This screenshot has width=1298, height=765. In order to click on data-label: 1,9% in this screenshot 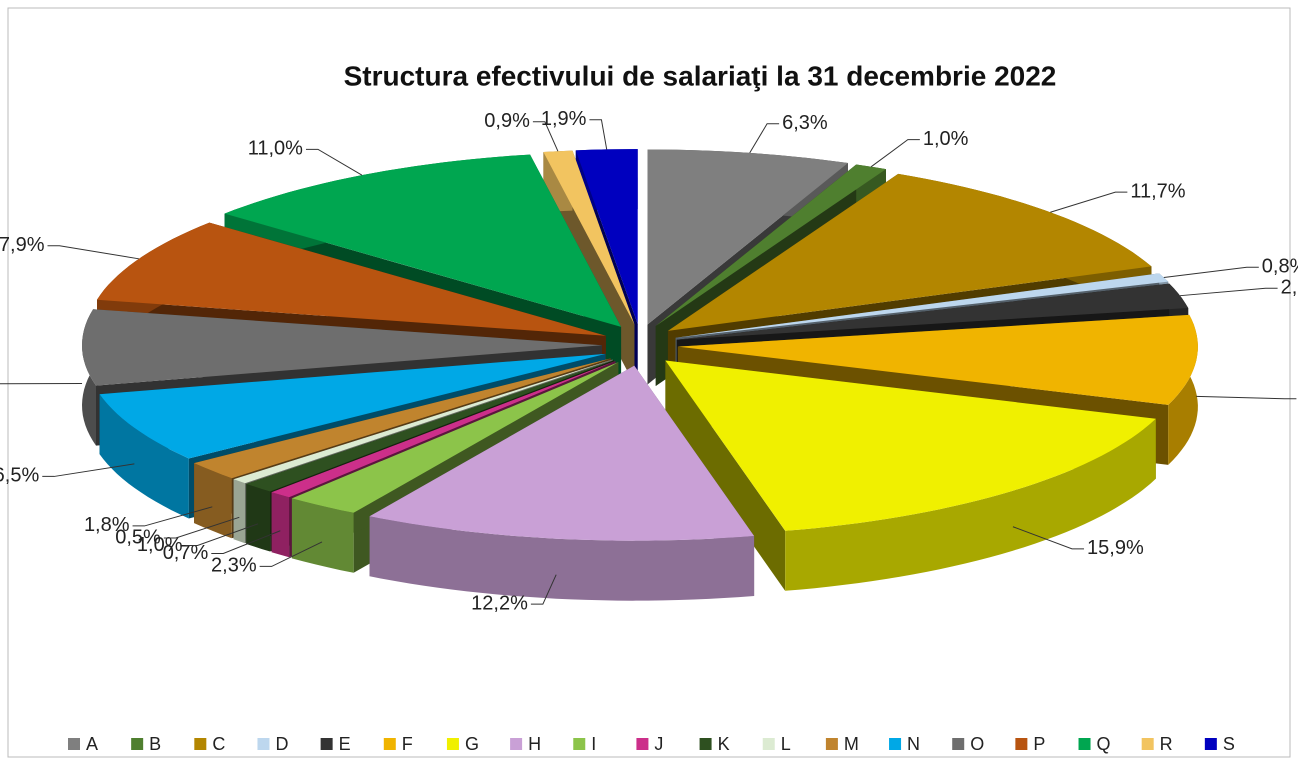, I will do `click(564, 119)`.